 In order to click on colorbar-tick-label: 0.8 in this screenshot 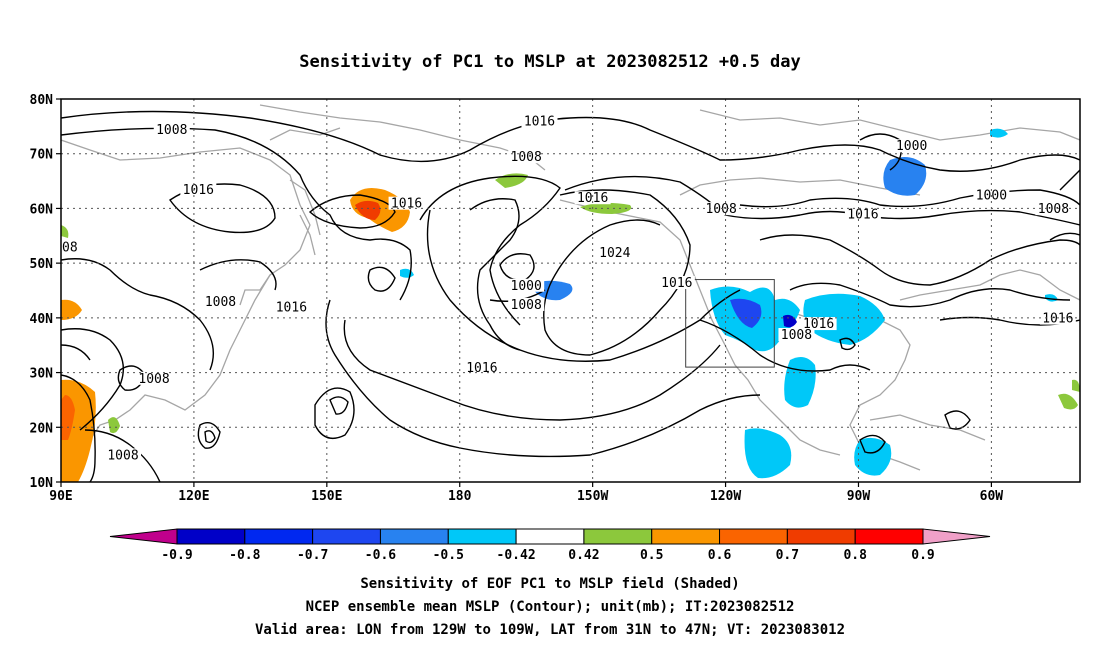, I will do `click(855, 555)`.